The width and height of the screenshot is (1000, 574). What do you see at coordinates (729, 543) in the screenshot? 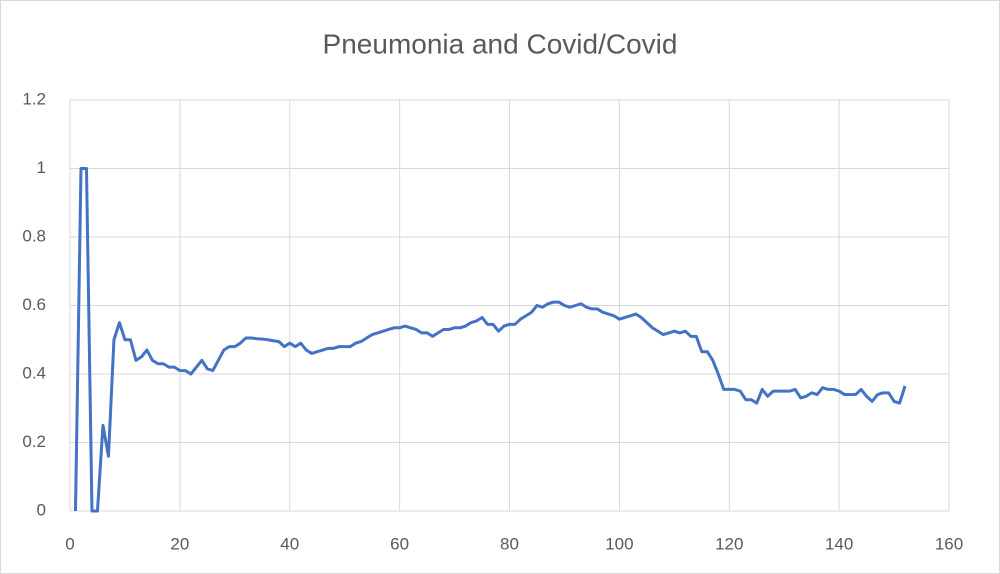
I see `x-tick-label: 120` at bounding box center [729, 543].